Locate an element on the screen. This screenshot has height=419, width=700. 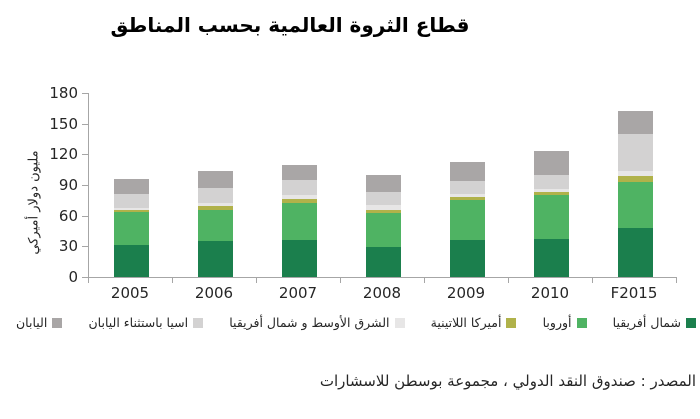
bar-2010 is located at coordinates (551, 185).